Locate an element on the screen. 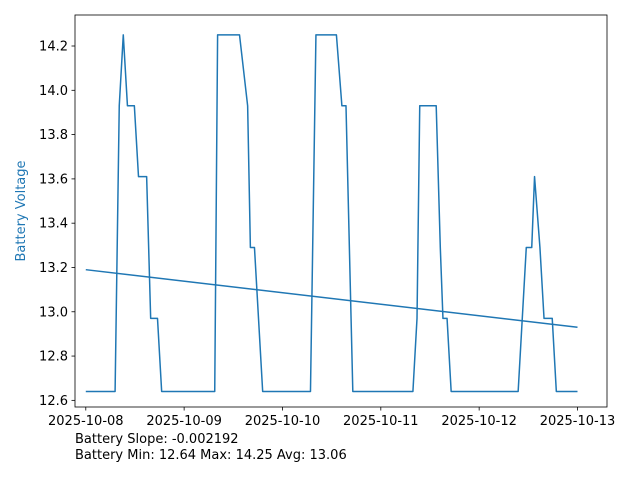 This screenshot has height=480, width=640. y-tick-label: 13.4 is located at coordinates (53, 224).